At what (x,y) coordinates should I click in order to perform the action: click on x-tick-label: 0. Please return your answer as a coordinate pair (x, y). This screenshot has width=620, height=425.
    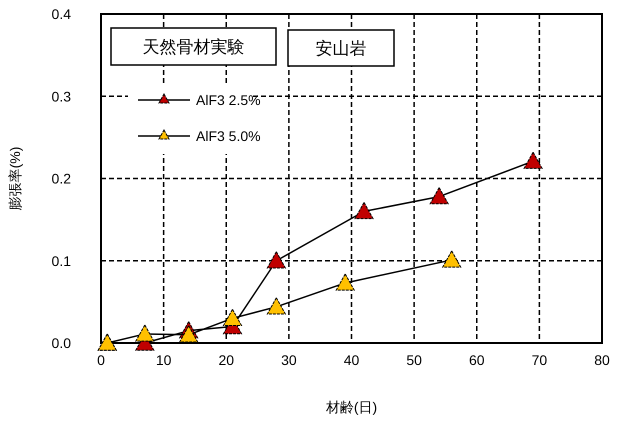
    Looking at the image, I should click on (101, 360).